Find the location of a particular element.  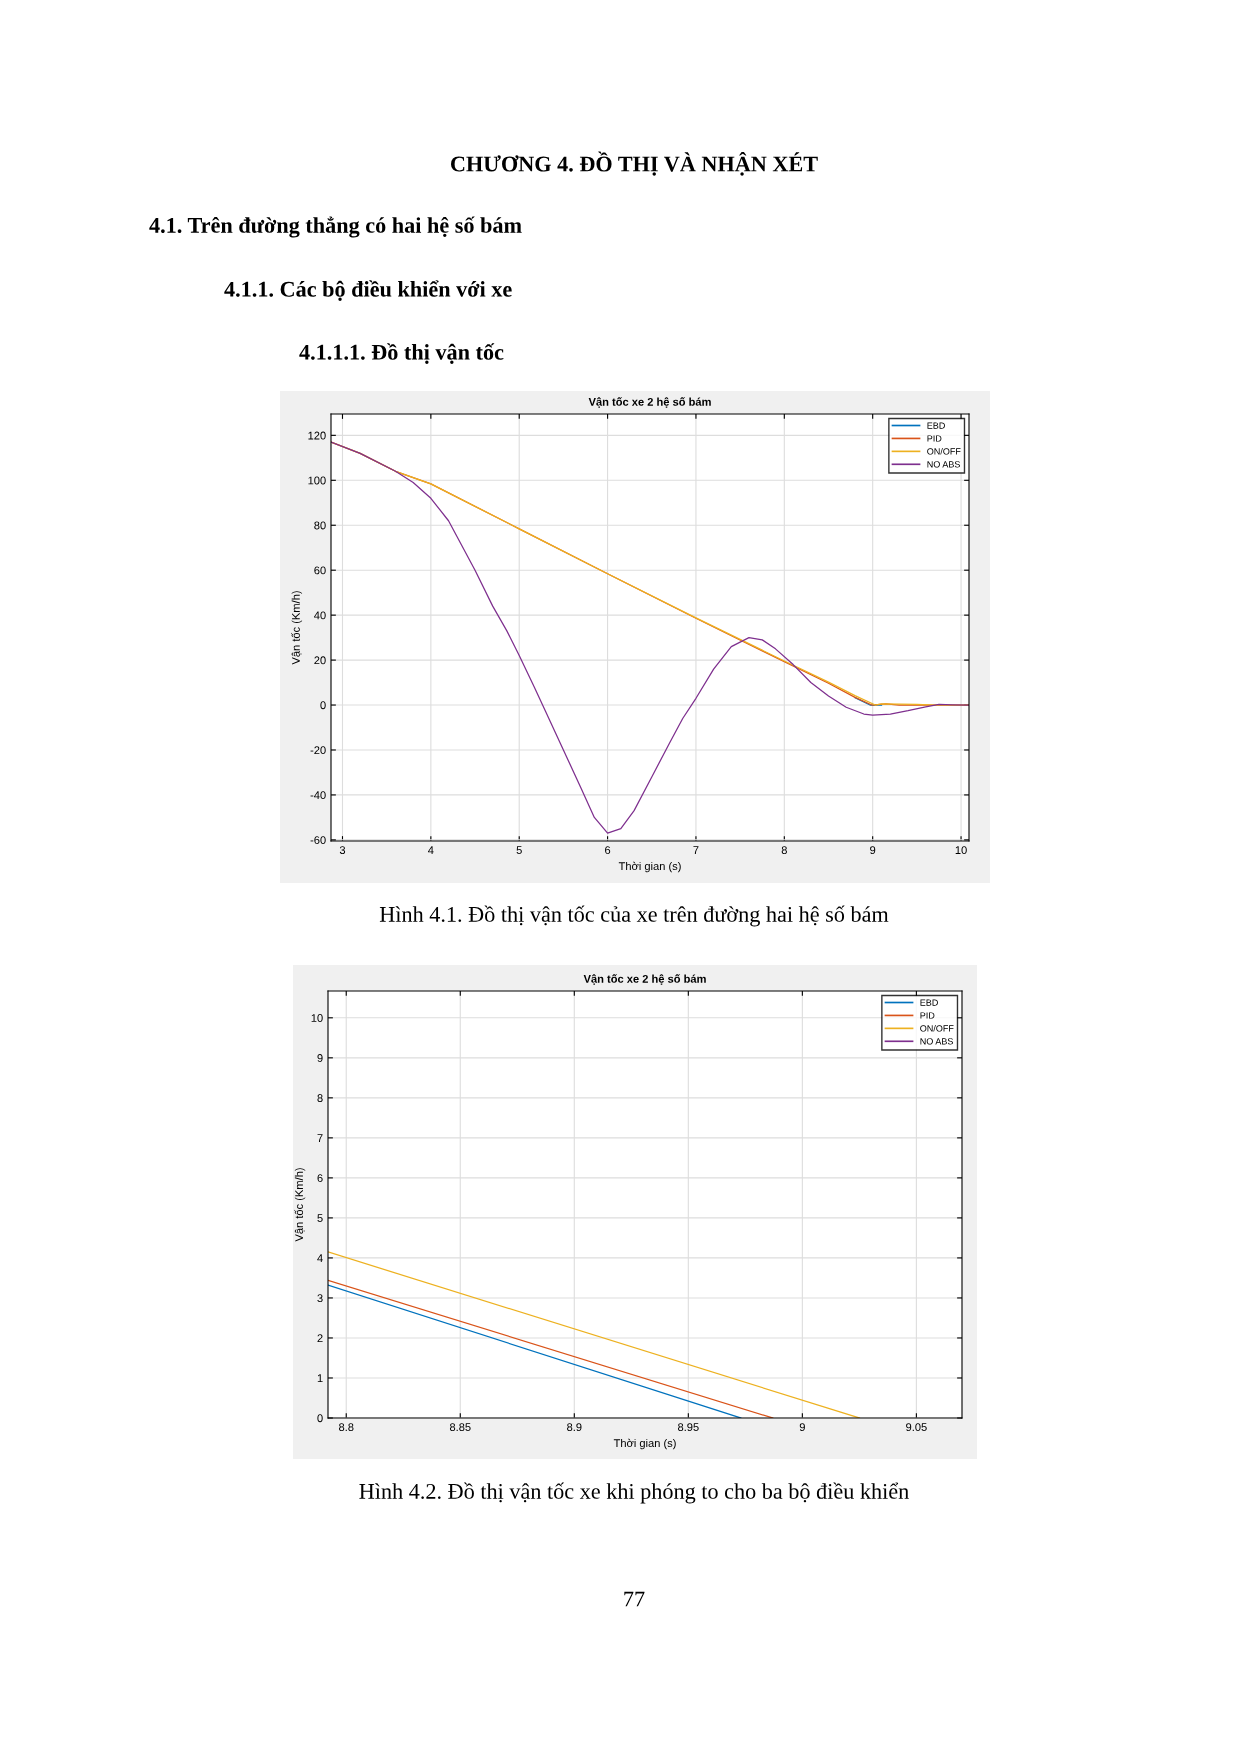

x-tick-label: 3 is located at coordinates (342, 850).